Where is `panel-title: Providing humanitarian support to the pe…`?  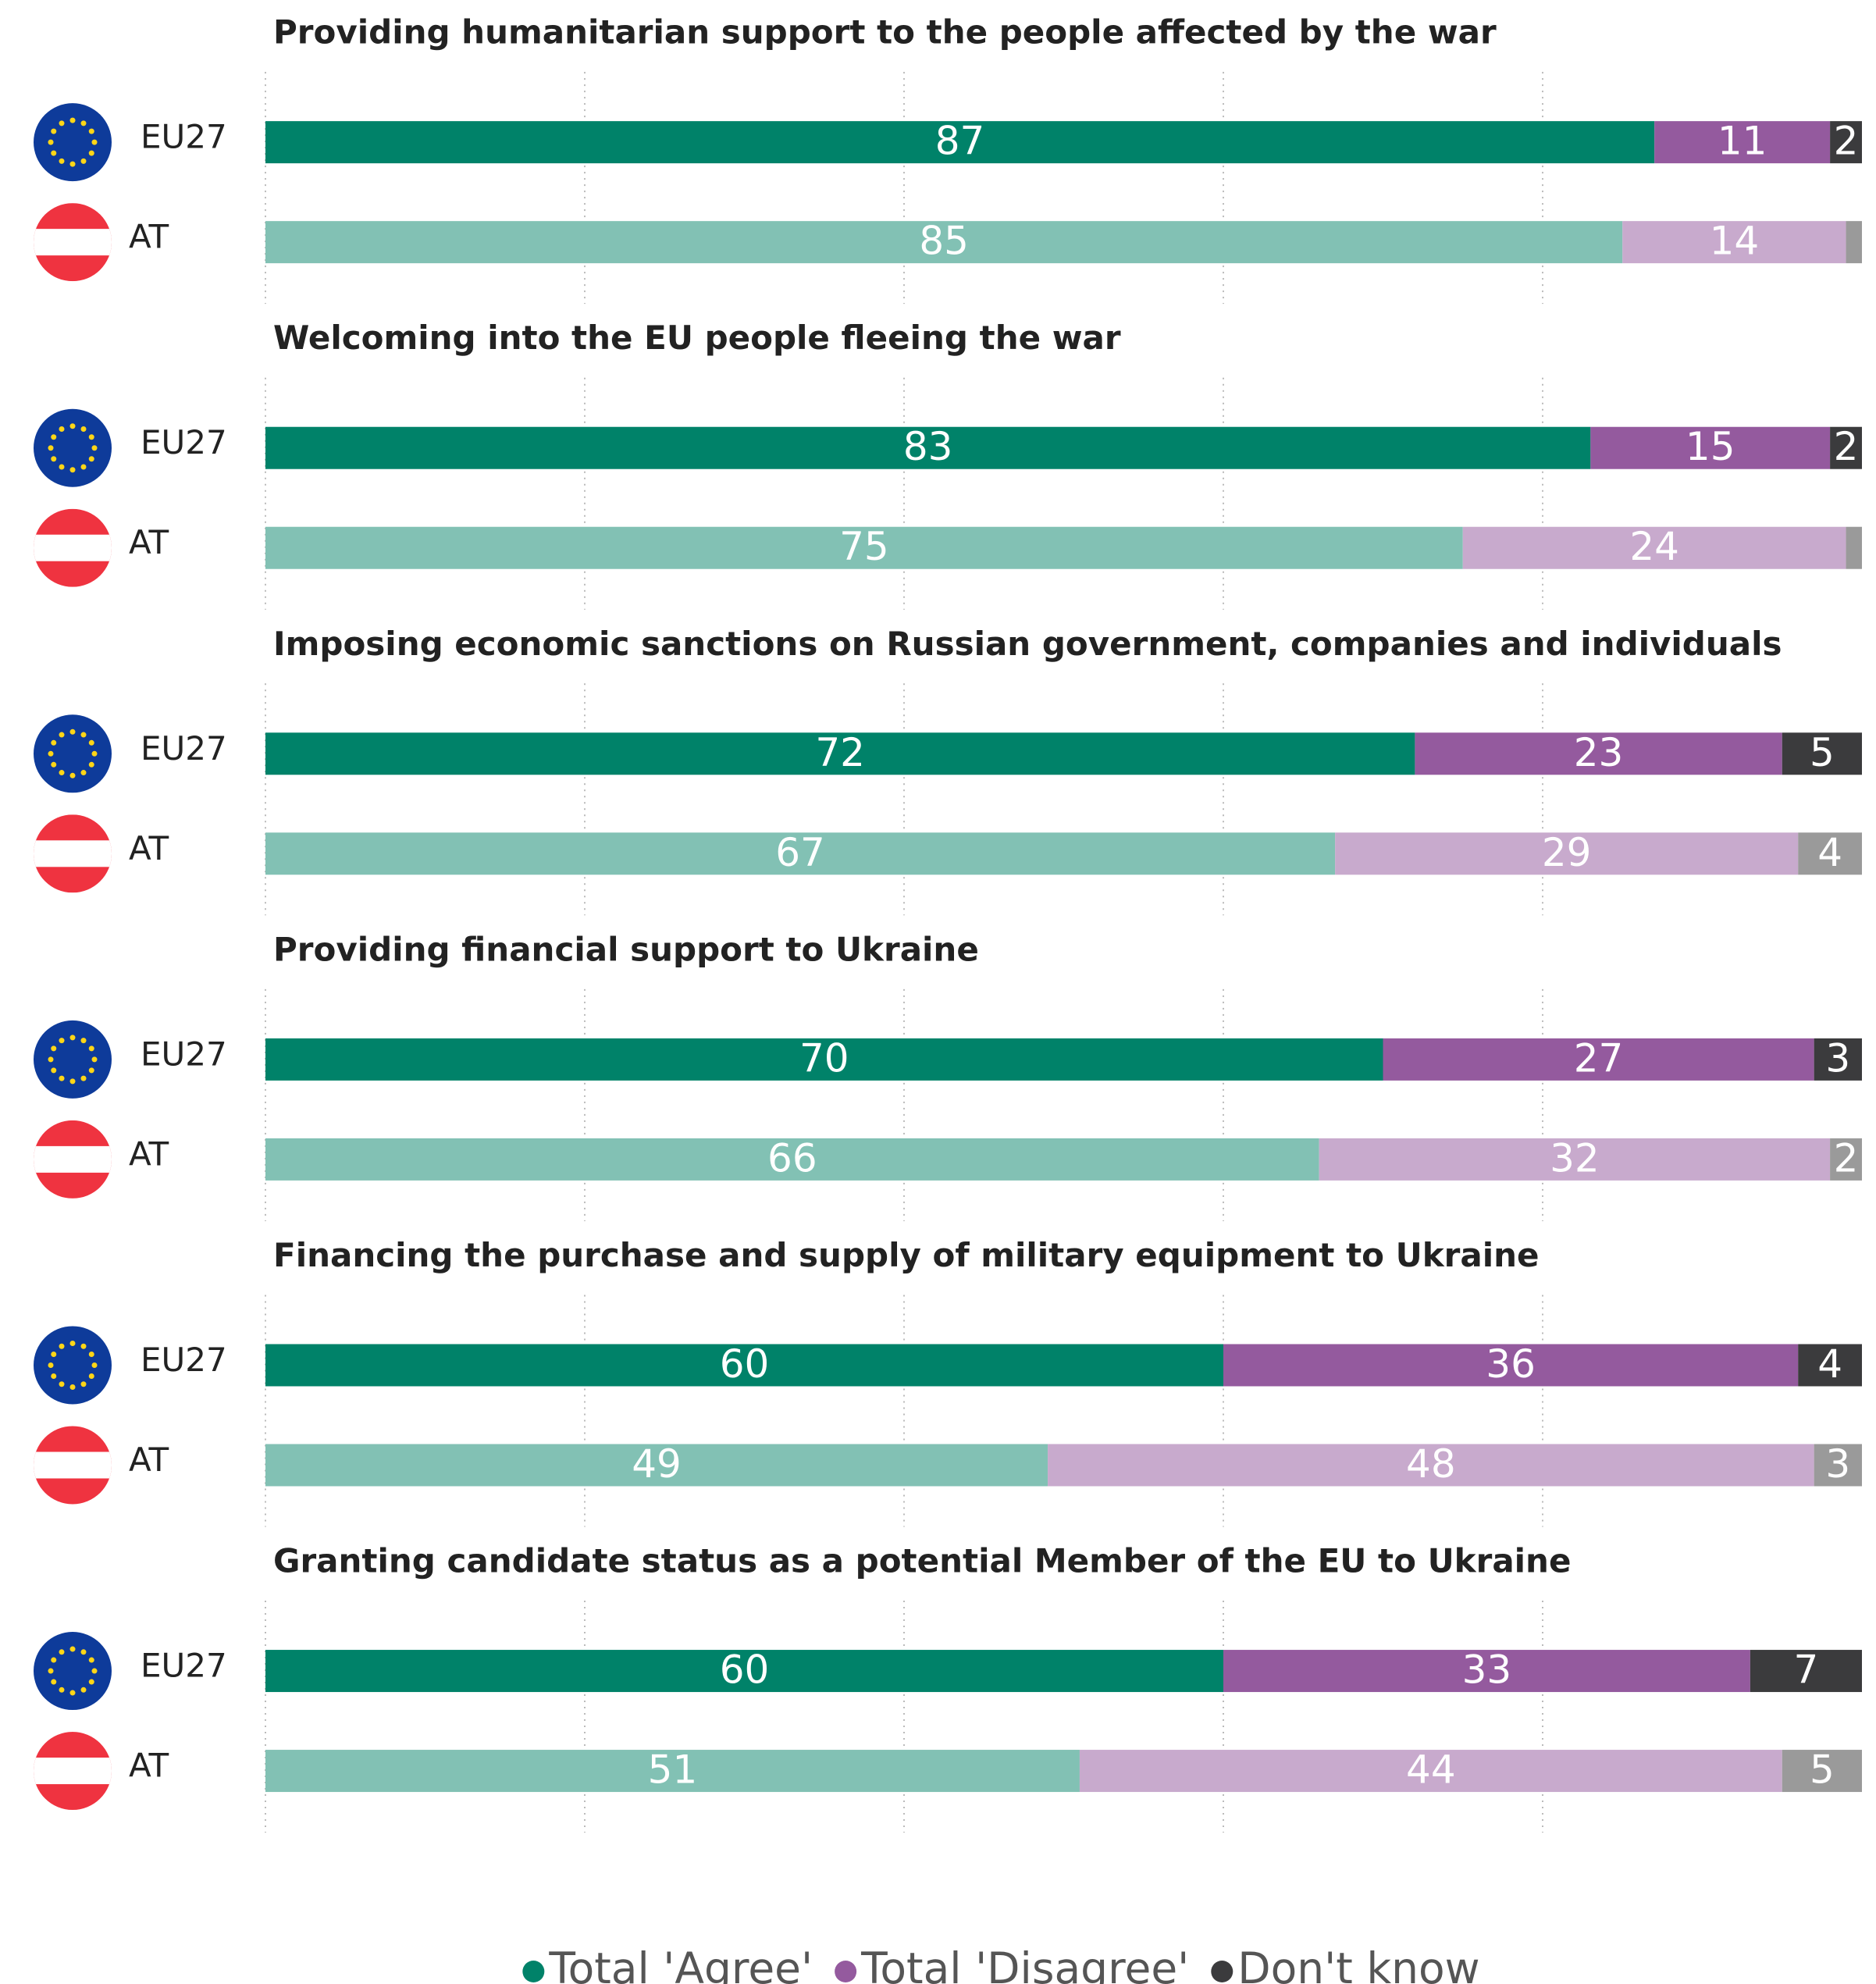 panel-title: Providing humanitarian support to the pe… is located at coordinates (885, 32).